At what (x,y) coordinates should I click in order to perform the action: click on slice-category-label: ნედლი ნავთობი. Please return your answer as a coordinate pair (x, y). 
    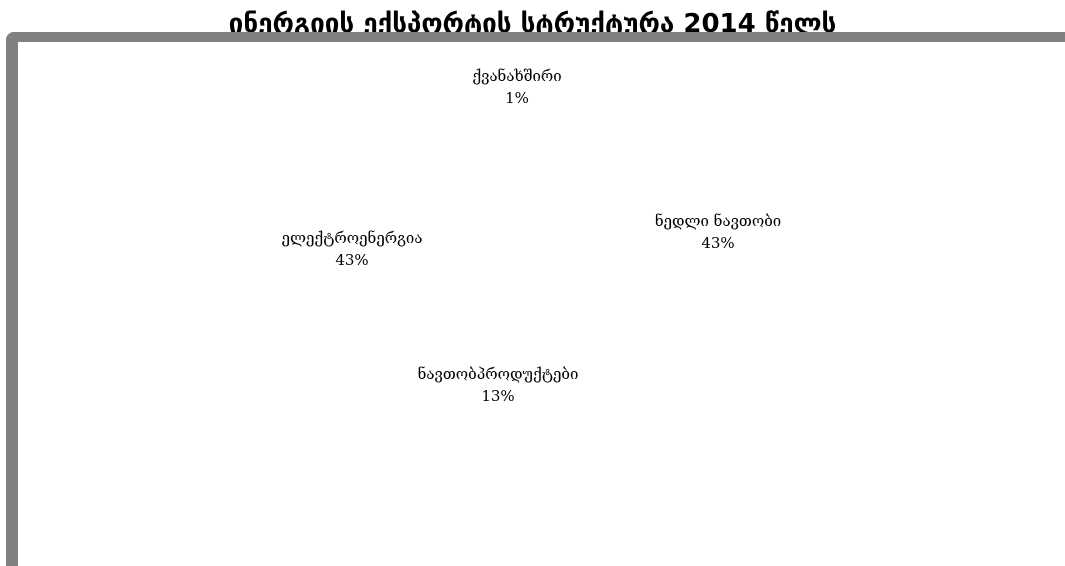
    Looking at the image, I should click on (718, 221).